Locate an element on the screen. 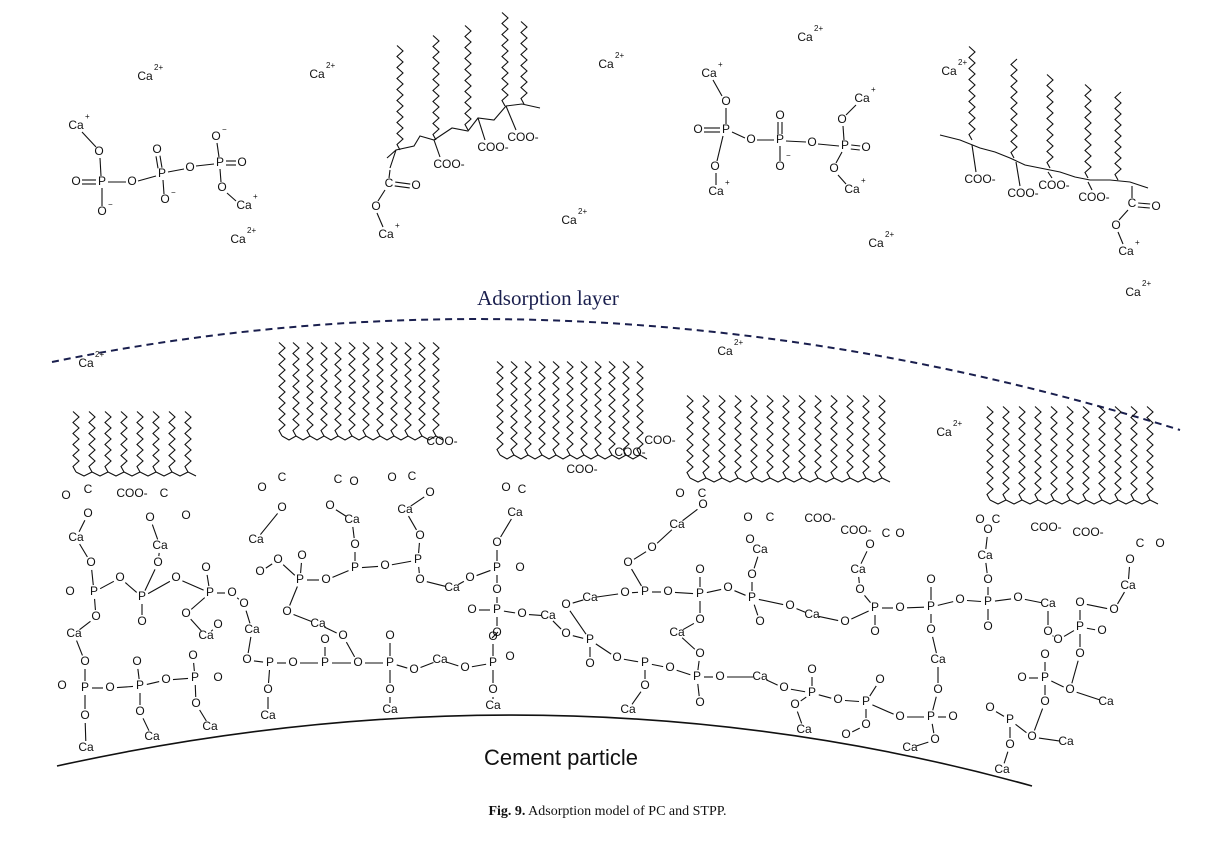 This screenshot has height=843, width=1215. ion-charge: + is located at coordinates (397, 225).